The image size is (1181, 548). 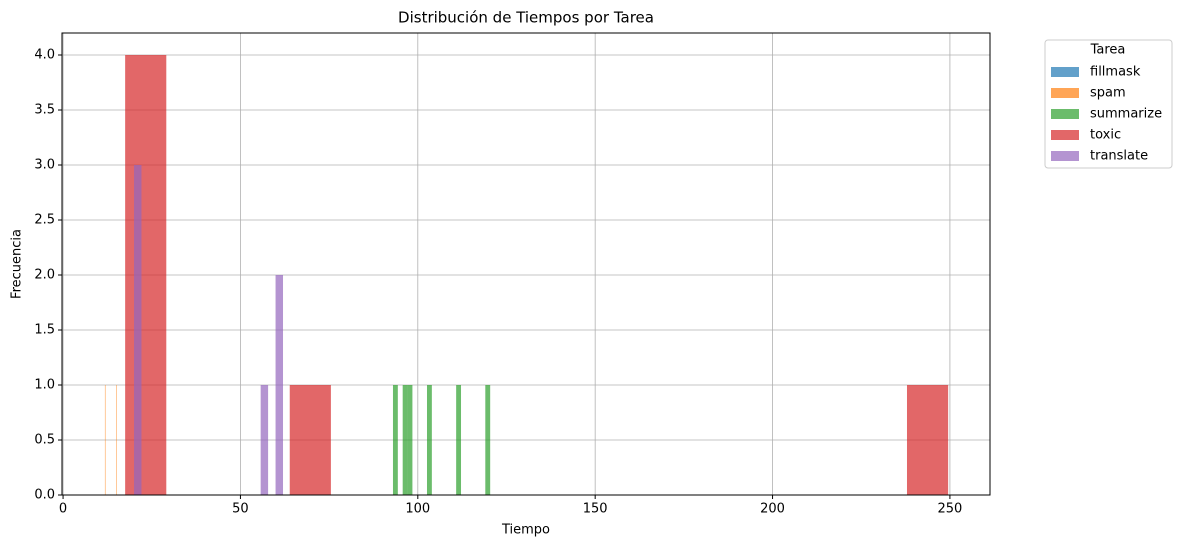 What do you see at coordinates (44, 165) in the screenshot?
I see `y-tick-label: 3.0` at bounding box center [44, 165].